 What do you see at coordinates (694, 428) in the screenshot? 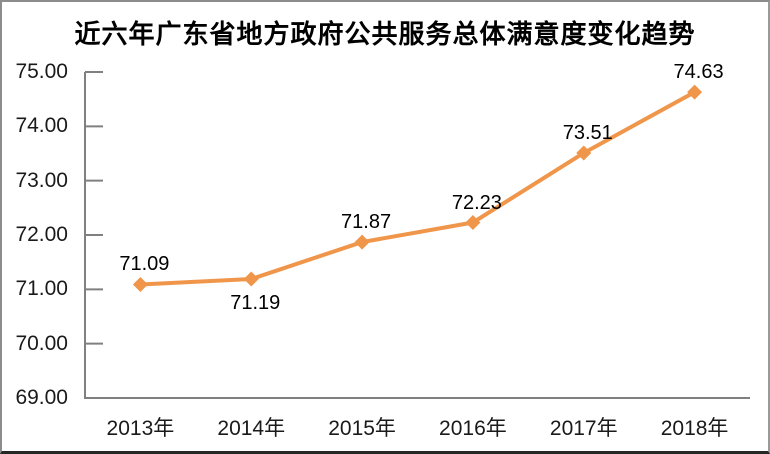
I see `x-category-label: 2018年` at bounding box center [694, 428].